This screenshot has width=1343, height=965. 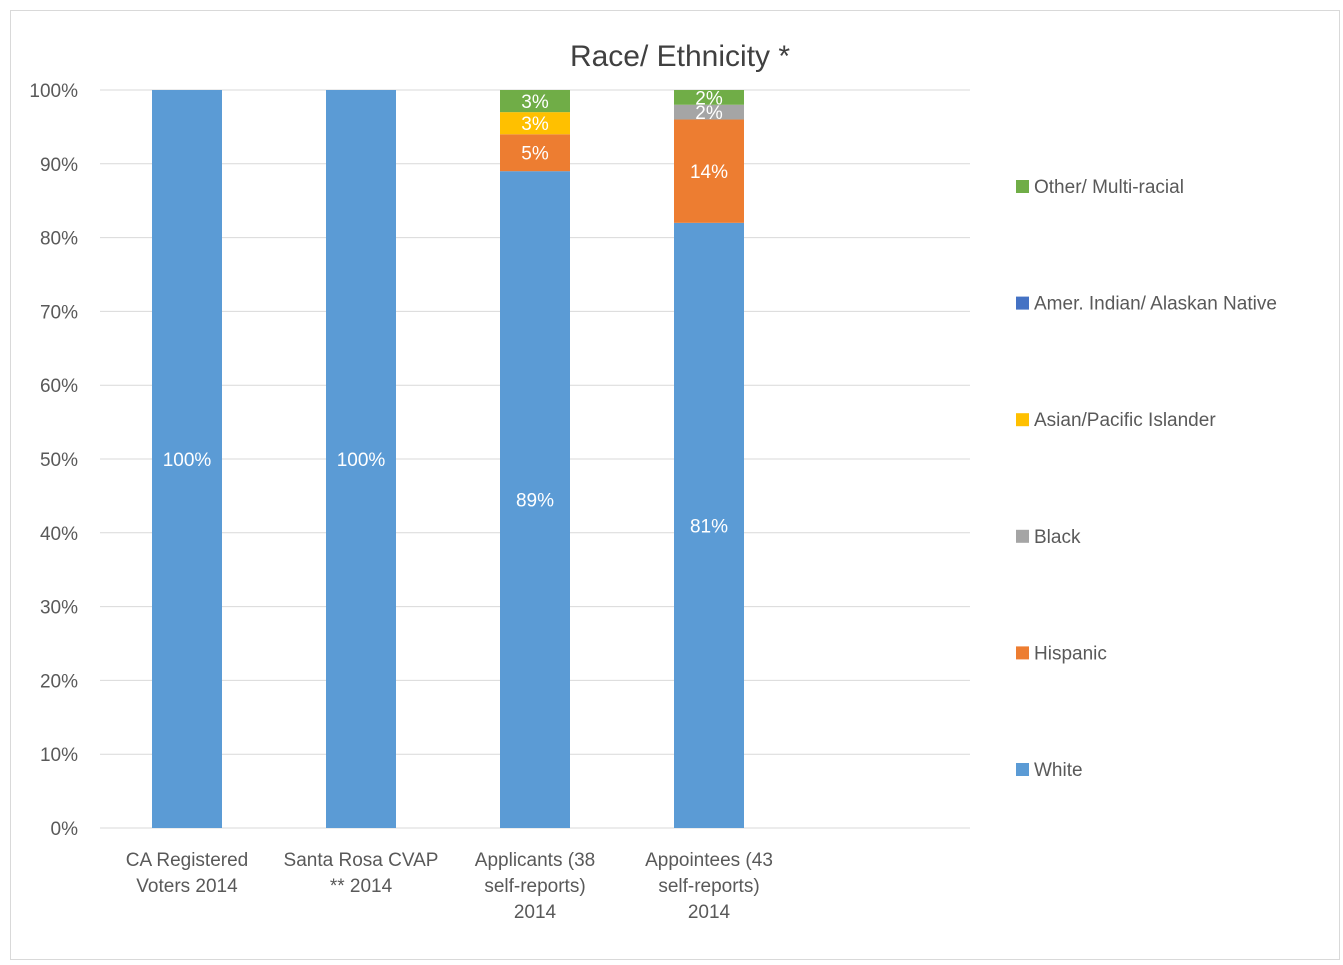 I want to click on data-label: 5%, so click(x=535, y=154).